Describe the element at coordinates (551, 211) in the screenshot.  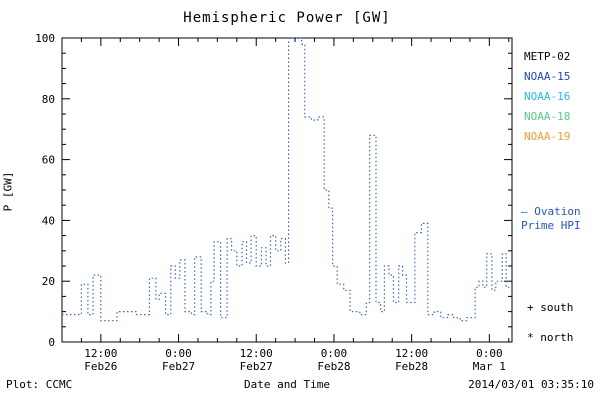
I see `ovation-line1: — Ovation` at that location.